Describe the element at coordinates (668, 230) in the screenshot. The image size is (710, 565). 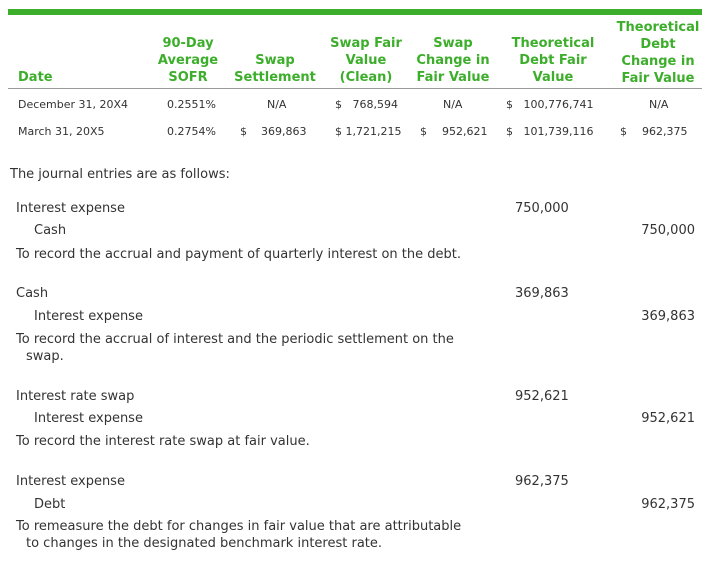
I see `entry1-credit-amount: 750,000` at that location.